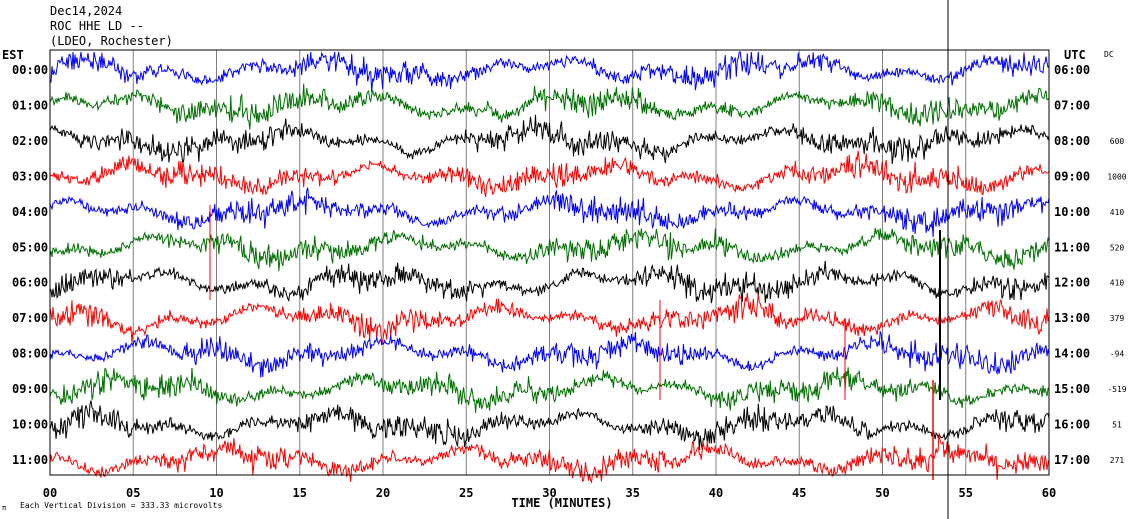  I want to click on right-axis-label: UTC, so click(1075, 55).